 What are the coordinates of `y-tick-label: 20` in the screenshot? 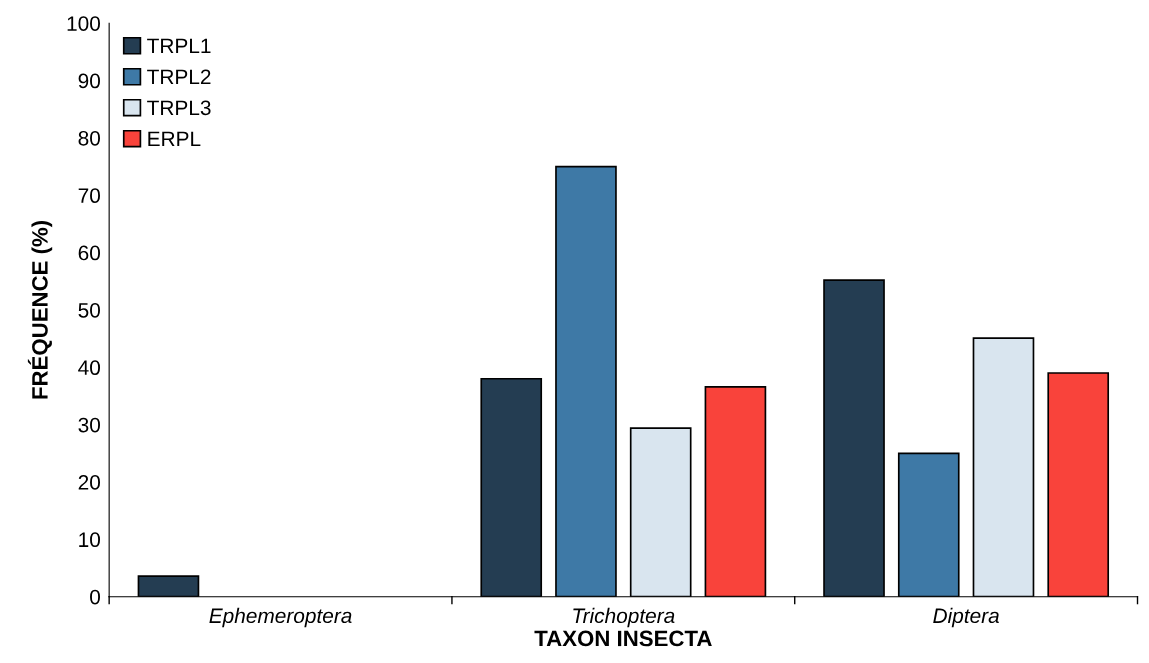 It's located at (89, 482).